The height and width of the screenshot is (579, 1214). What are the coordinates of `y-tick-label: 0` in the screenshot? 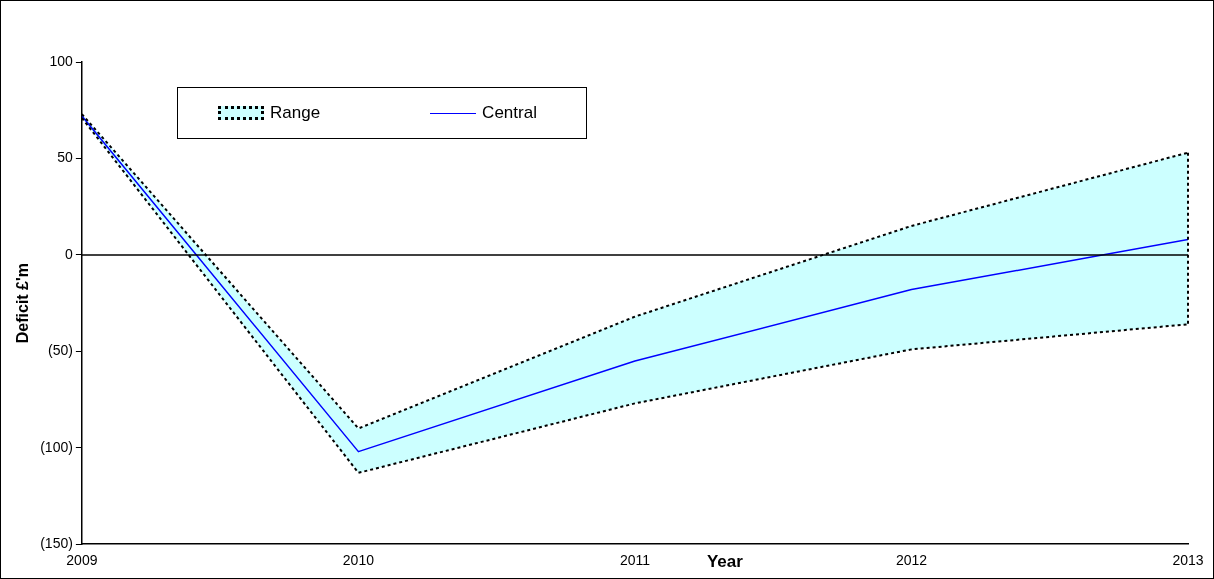 It's located at (69, 253).